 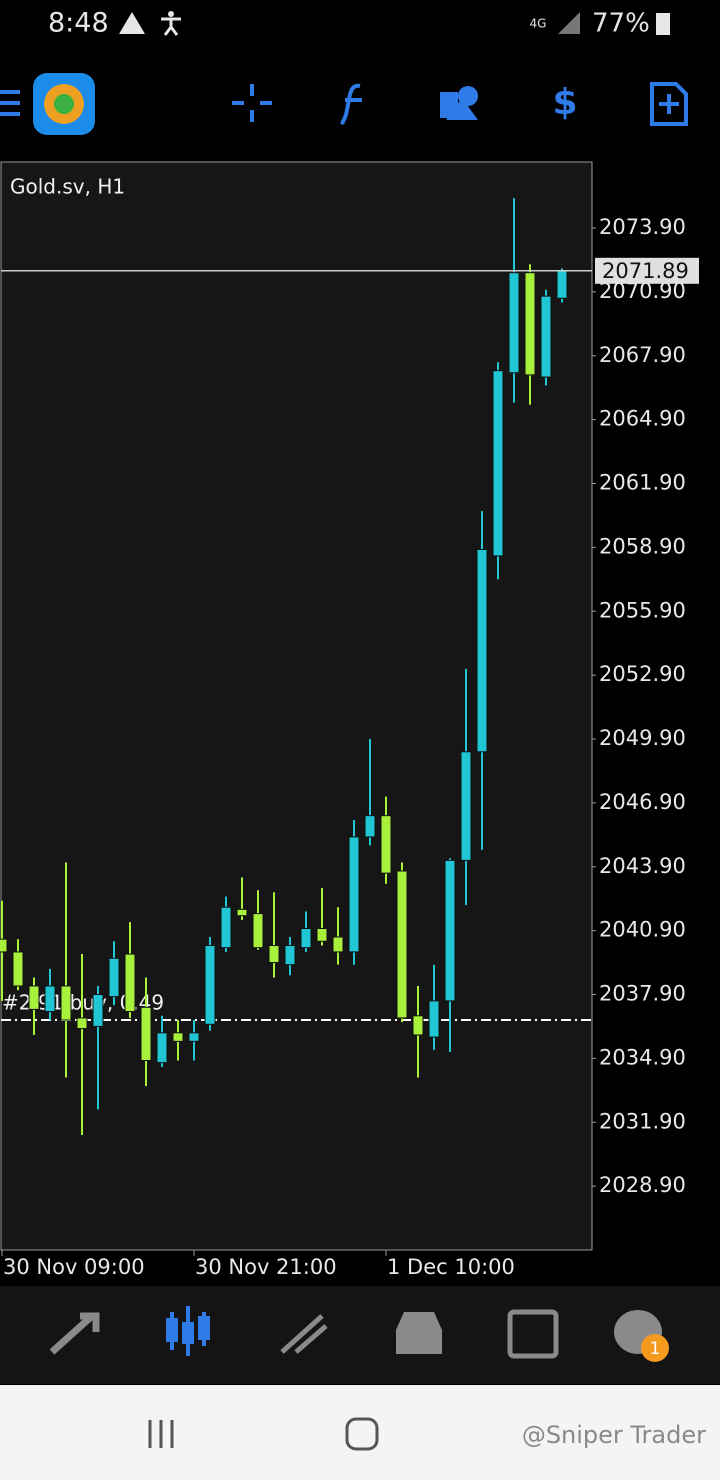 What do you see at coordinates (642, 738) in the screenshot?
I see `y-tick-label: 2049.90` at bounding box center [642, 738].